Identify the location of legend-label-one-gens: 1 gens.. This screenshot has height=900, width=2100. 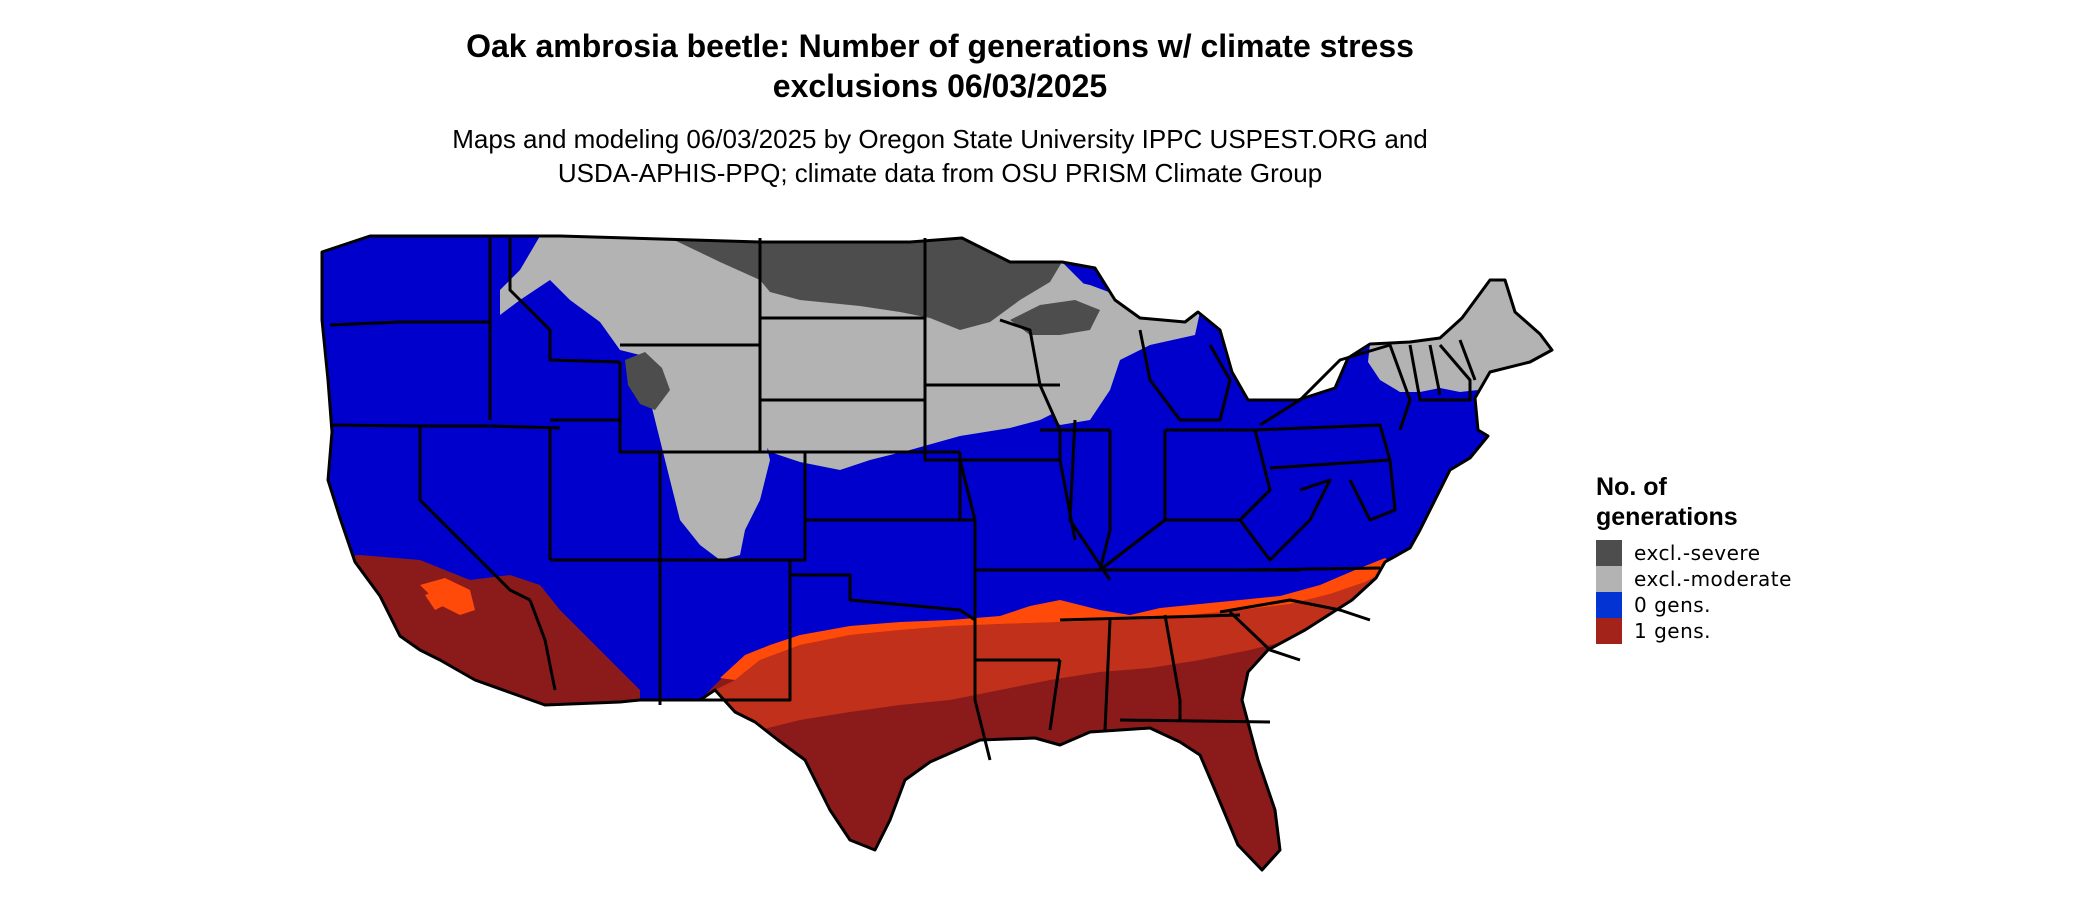
(1673, 631).